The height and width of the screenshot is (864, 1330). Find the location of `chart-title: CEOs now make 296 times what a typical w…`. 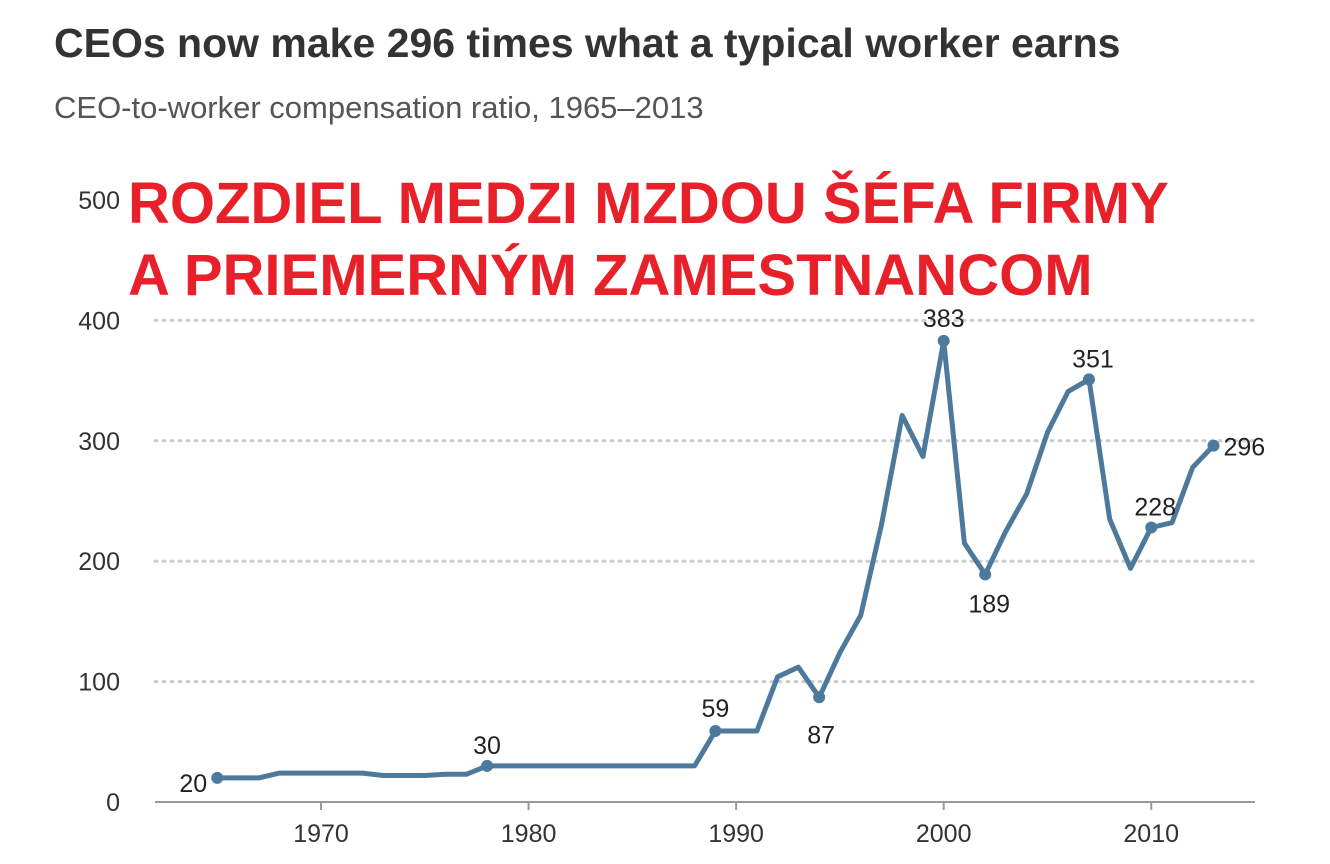

chart-title: CEOs now make 296 times what a typical w… is located at coordinates (587, 43).